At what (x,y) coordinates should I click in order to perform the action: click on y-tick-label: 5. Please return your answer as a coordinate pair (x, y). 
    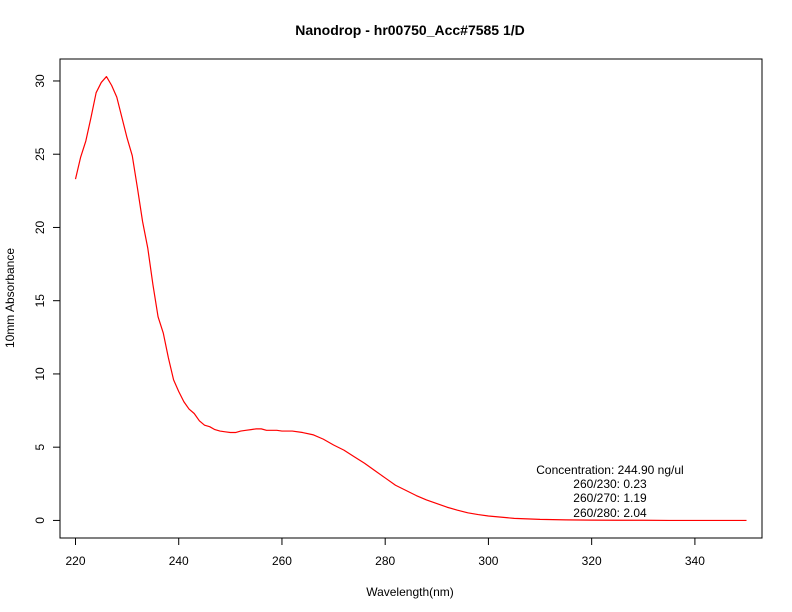
    Looking at the image, I should click on (40, 447).